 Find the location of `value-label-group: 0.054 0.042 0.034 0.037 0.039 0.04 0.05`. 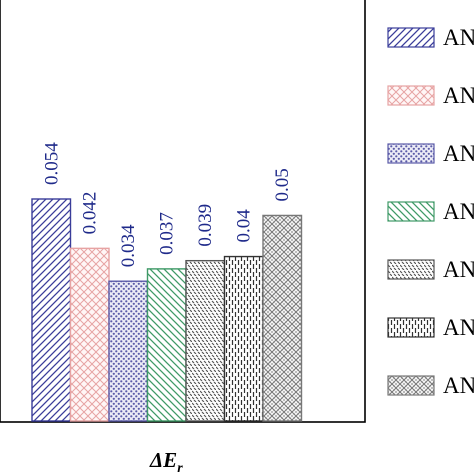

value-label-group: 0.054 0.042 0.034 0.037 0.039 0.04 0.05 is located at coordinates (167, 204).